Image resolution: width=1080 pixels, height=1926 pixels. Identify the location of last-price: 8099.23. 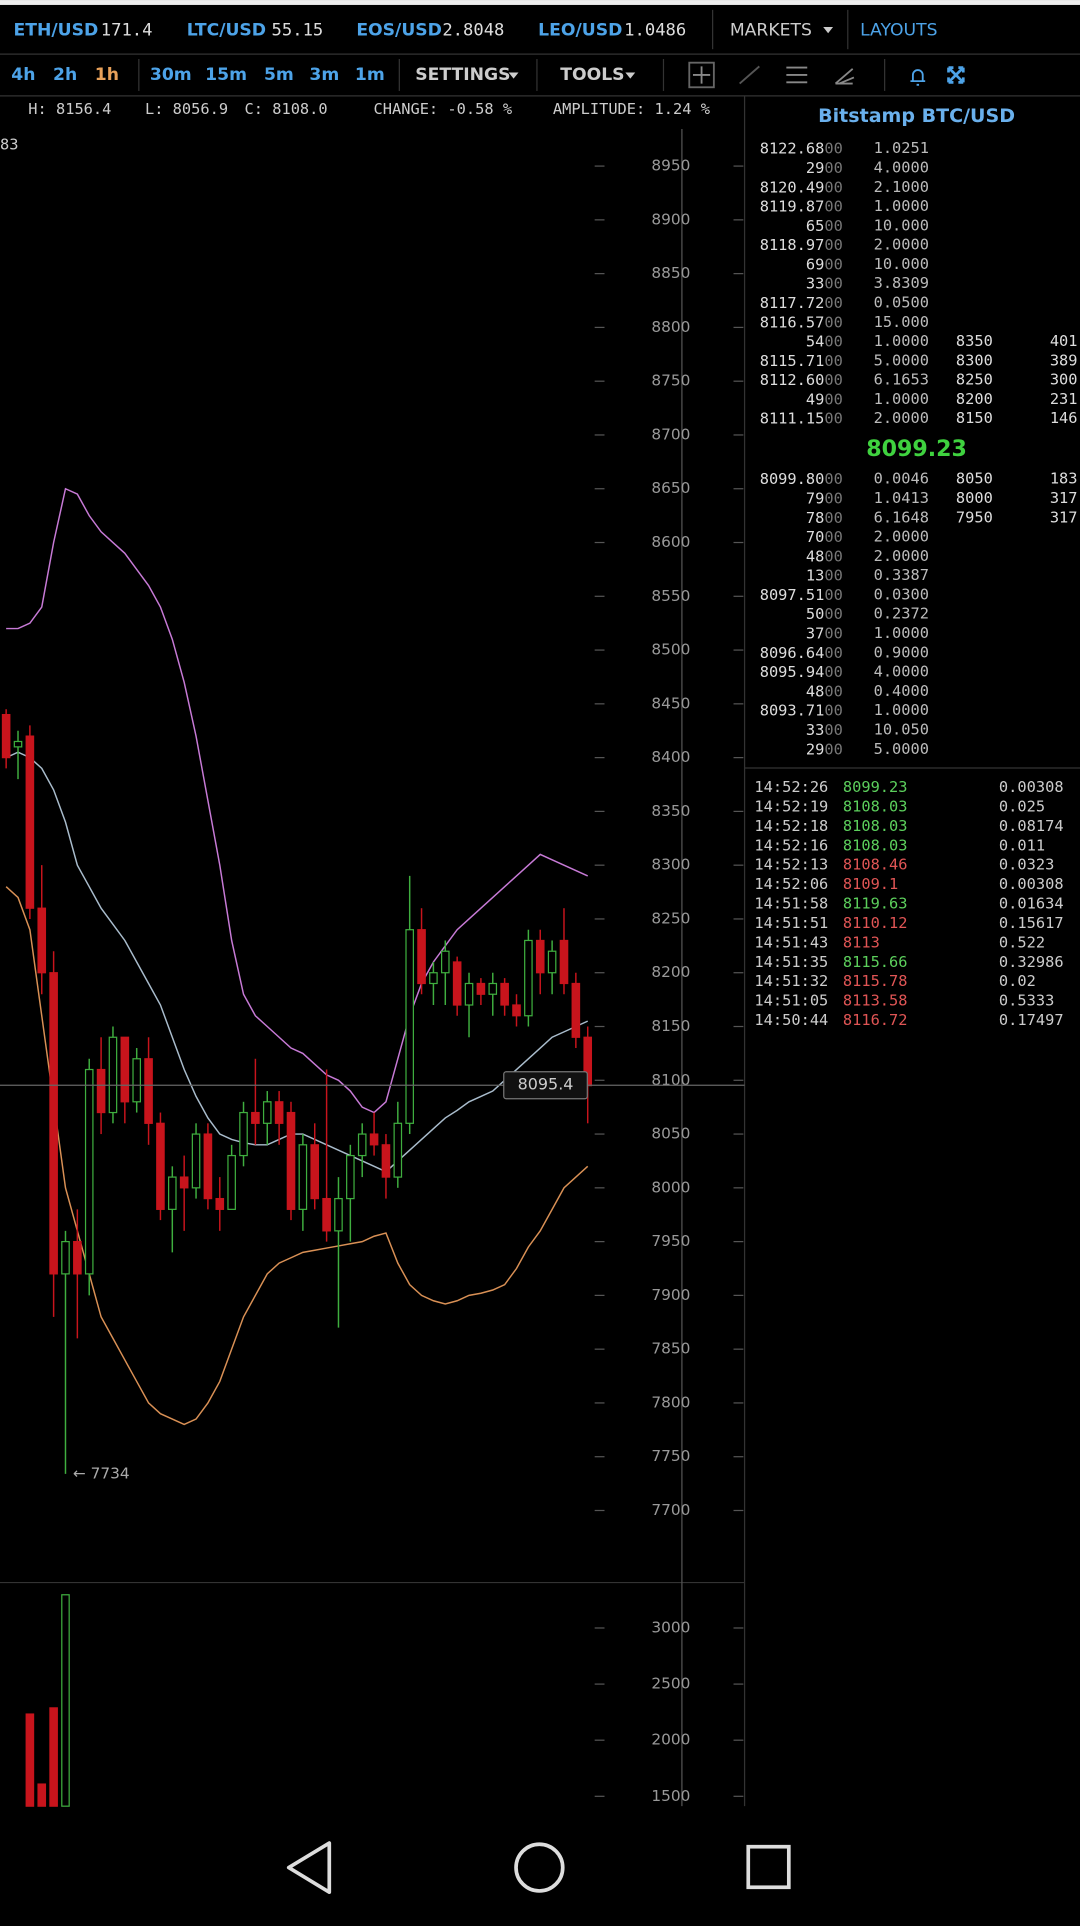
(916, 449).